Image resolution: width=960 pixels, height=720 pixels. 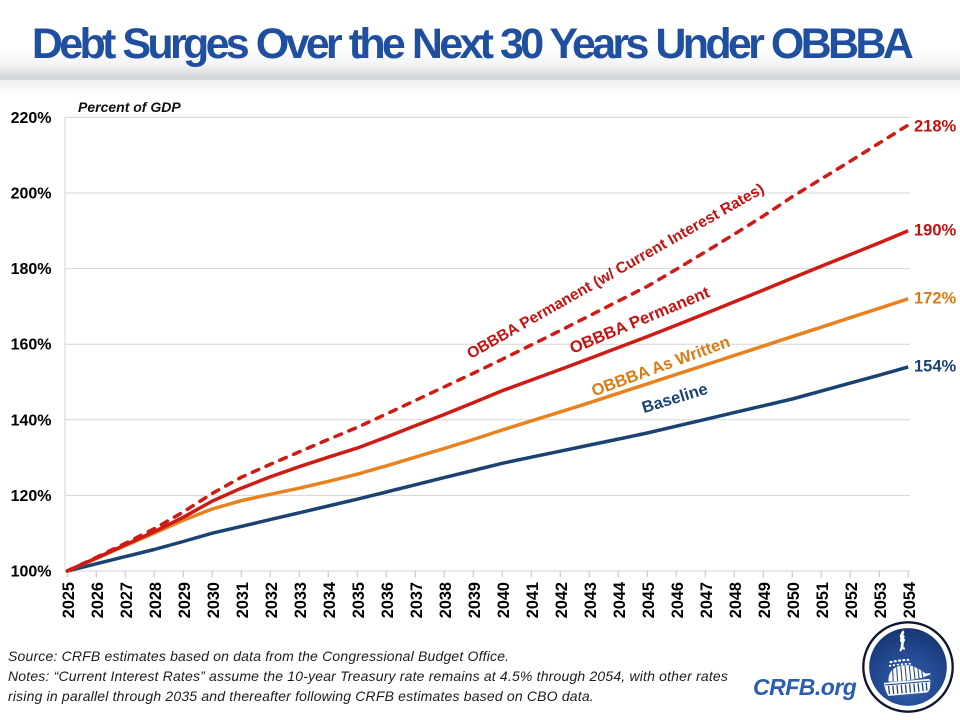 What do you see at coordinates (388, 600) in the screenshot?
I see `x-tick-label: 2036` at bounding box center [388, 600].